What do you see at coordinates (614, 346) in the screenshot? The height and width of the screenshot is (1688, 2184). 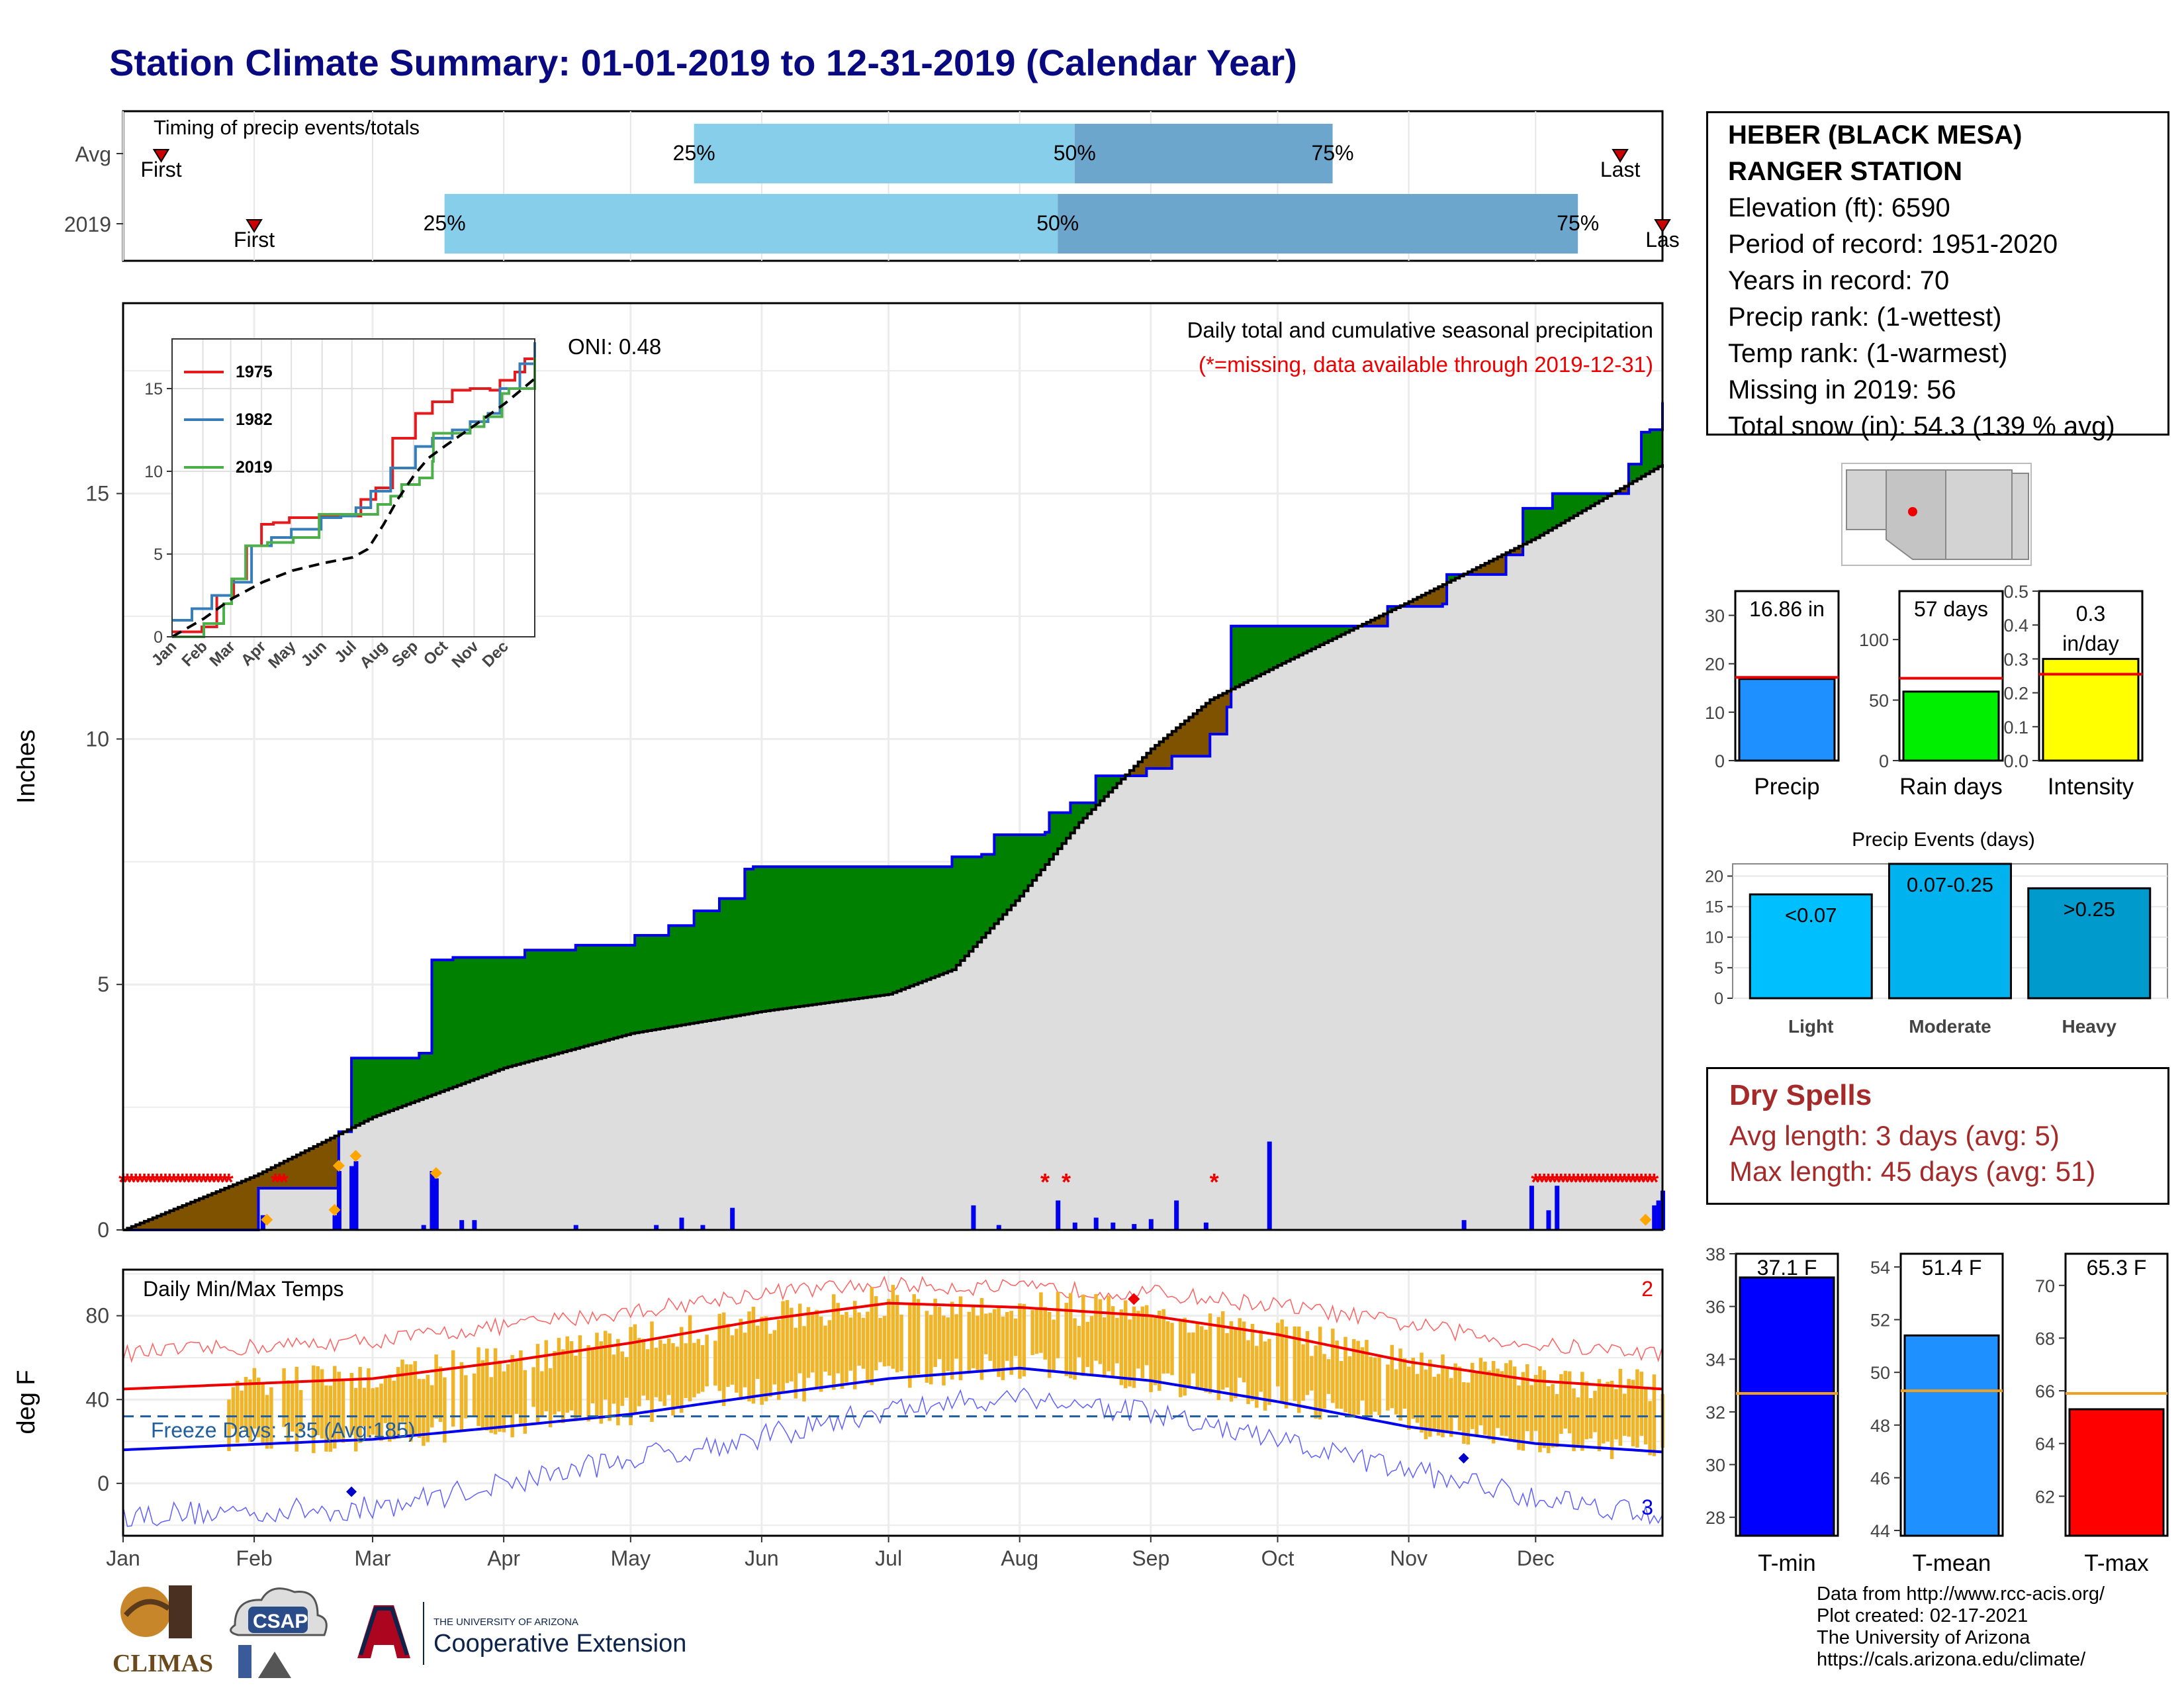 I see `oni-label: ONI: 0.48` at bounding box center [614, 346].